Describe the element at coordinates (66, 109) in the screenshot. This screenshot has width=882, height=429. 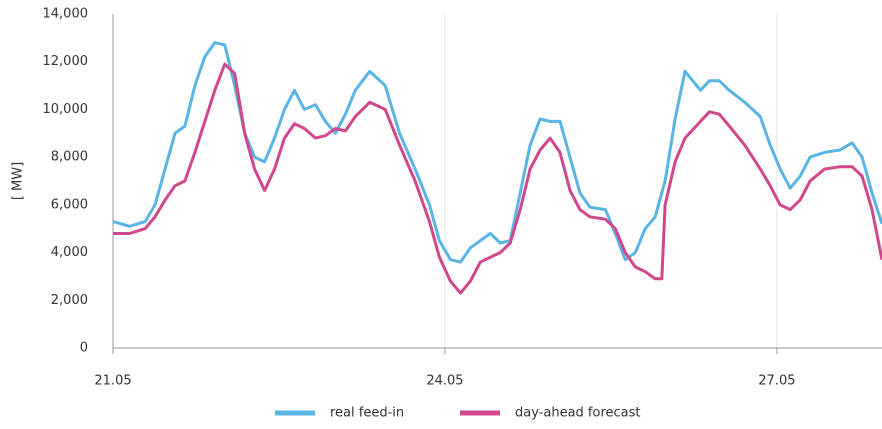
I see `y-tick-label: 10,000` at that location.